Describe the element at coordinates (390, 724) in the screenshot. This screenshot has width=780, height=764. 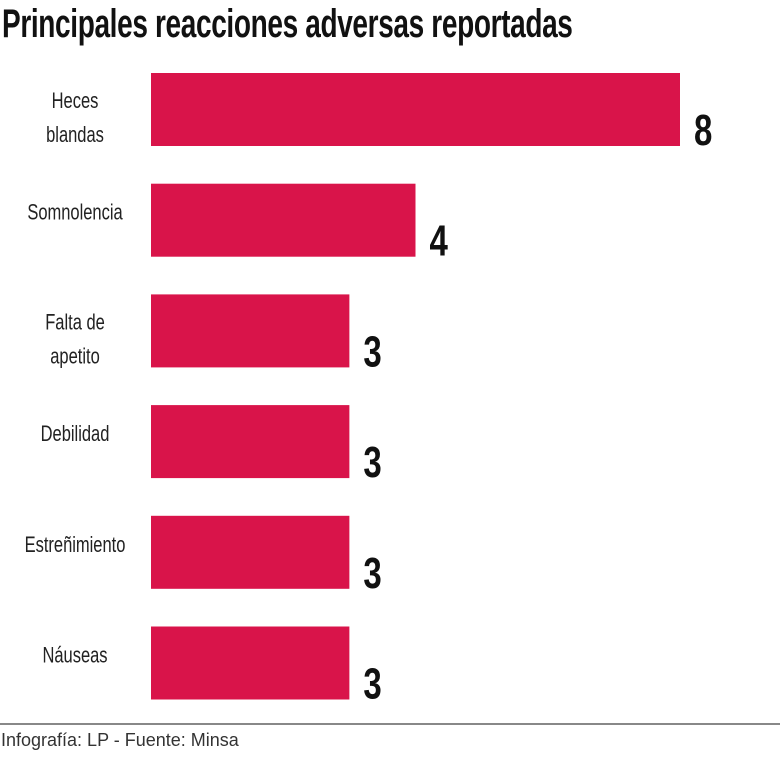
I see `footer-divider` at that location.